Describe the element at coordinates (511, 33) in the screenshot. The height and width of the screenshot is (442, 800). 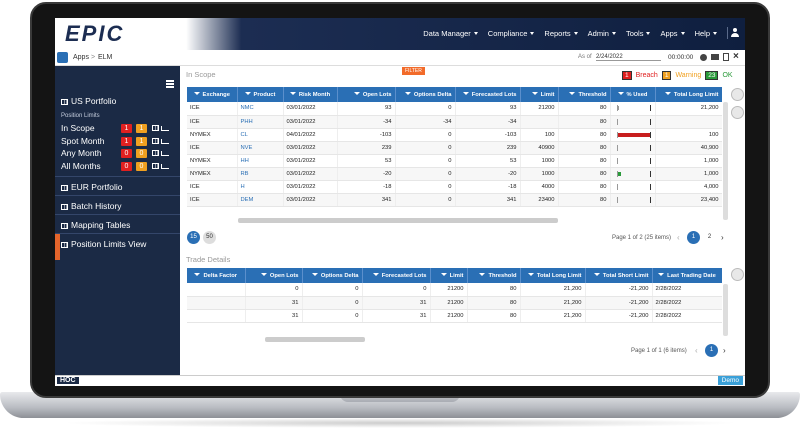
I see `menu-item: Compliance` at that location.